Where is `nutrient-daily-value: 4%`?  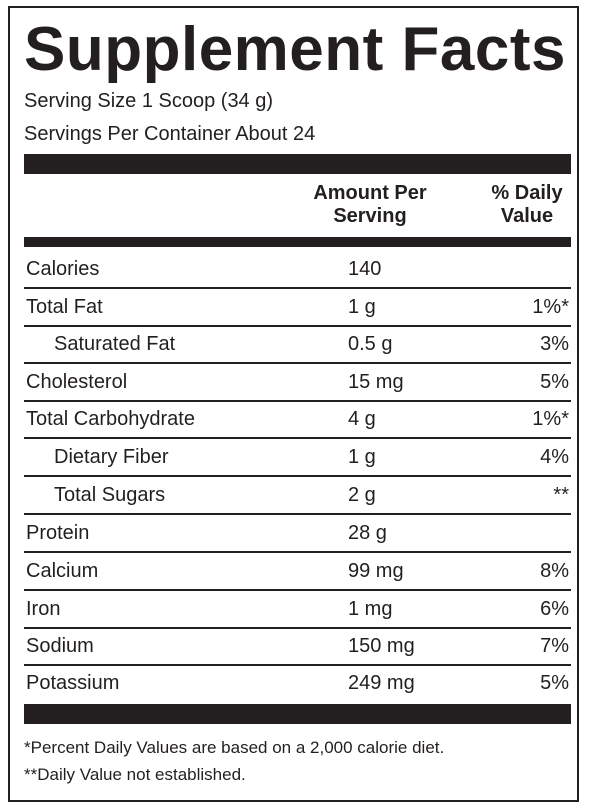
nutrient-daily-value: 4% is located at coordinates (554, 457).